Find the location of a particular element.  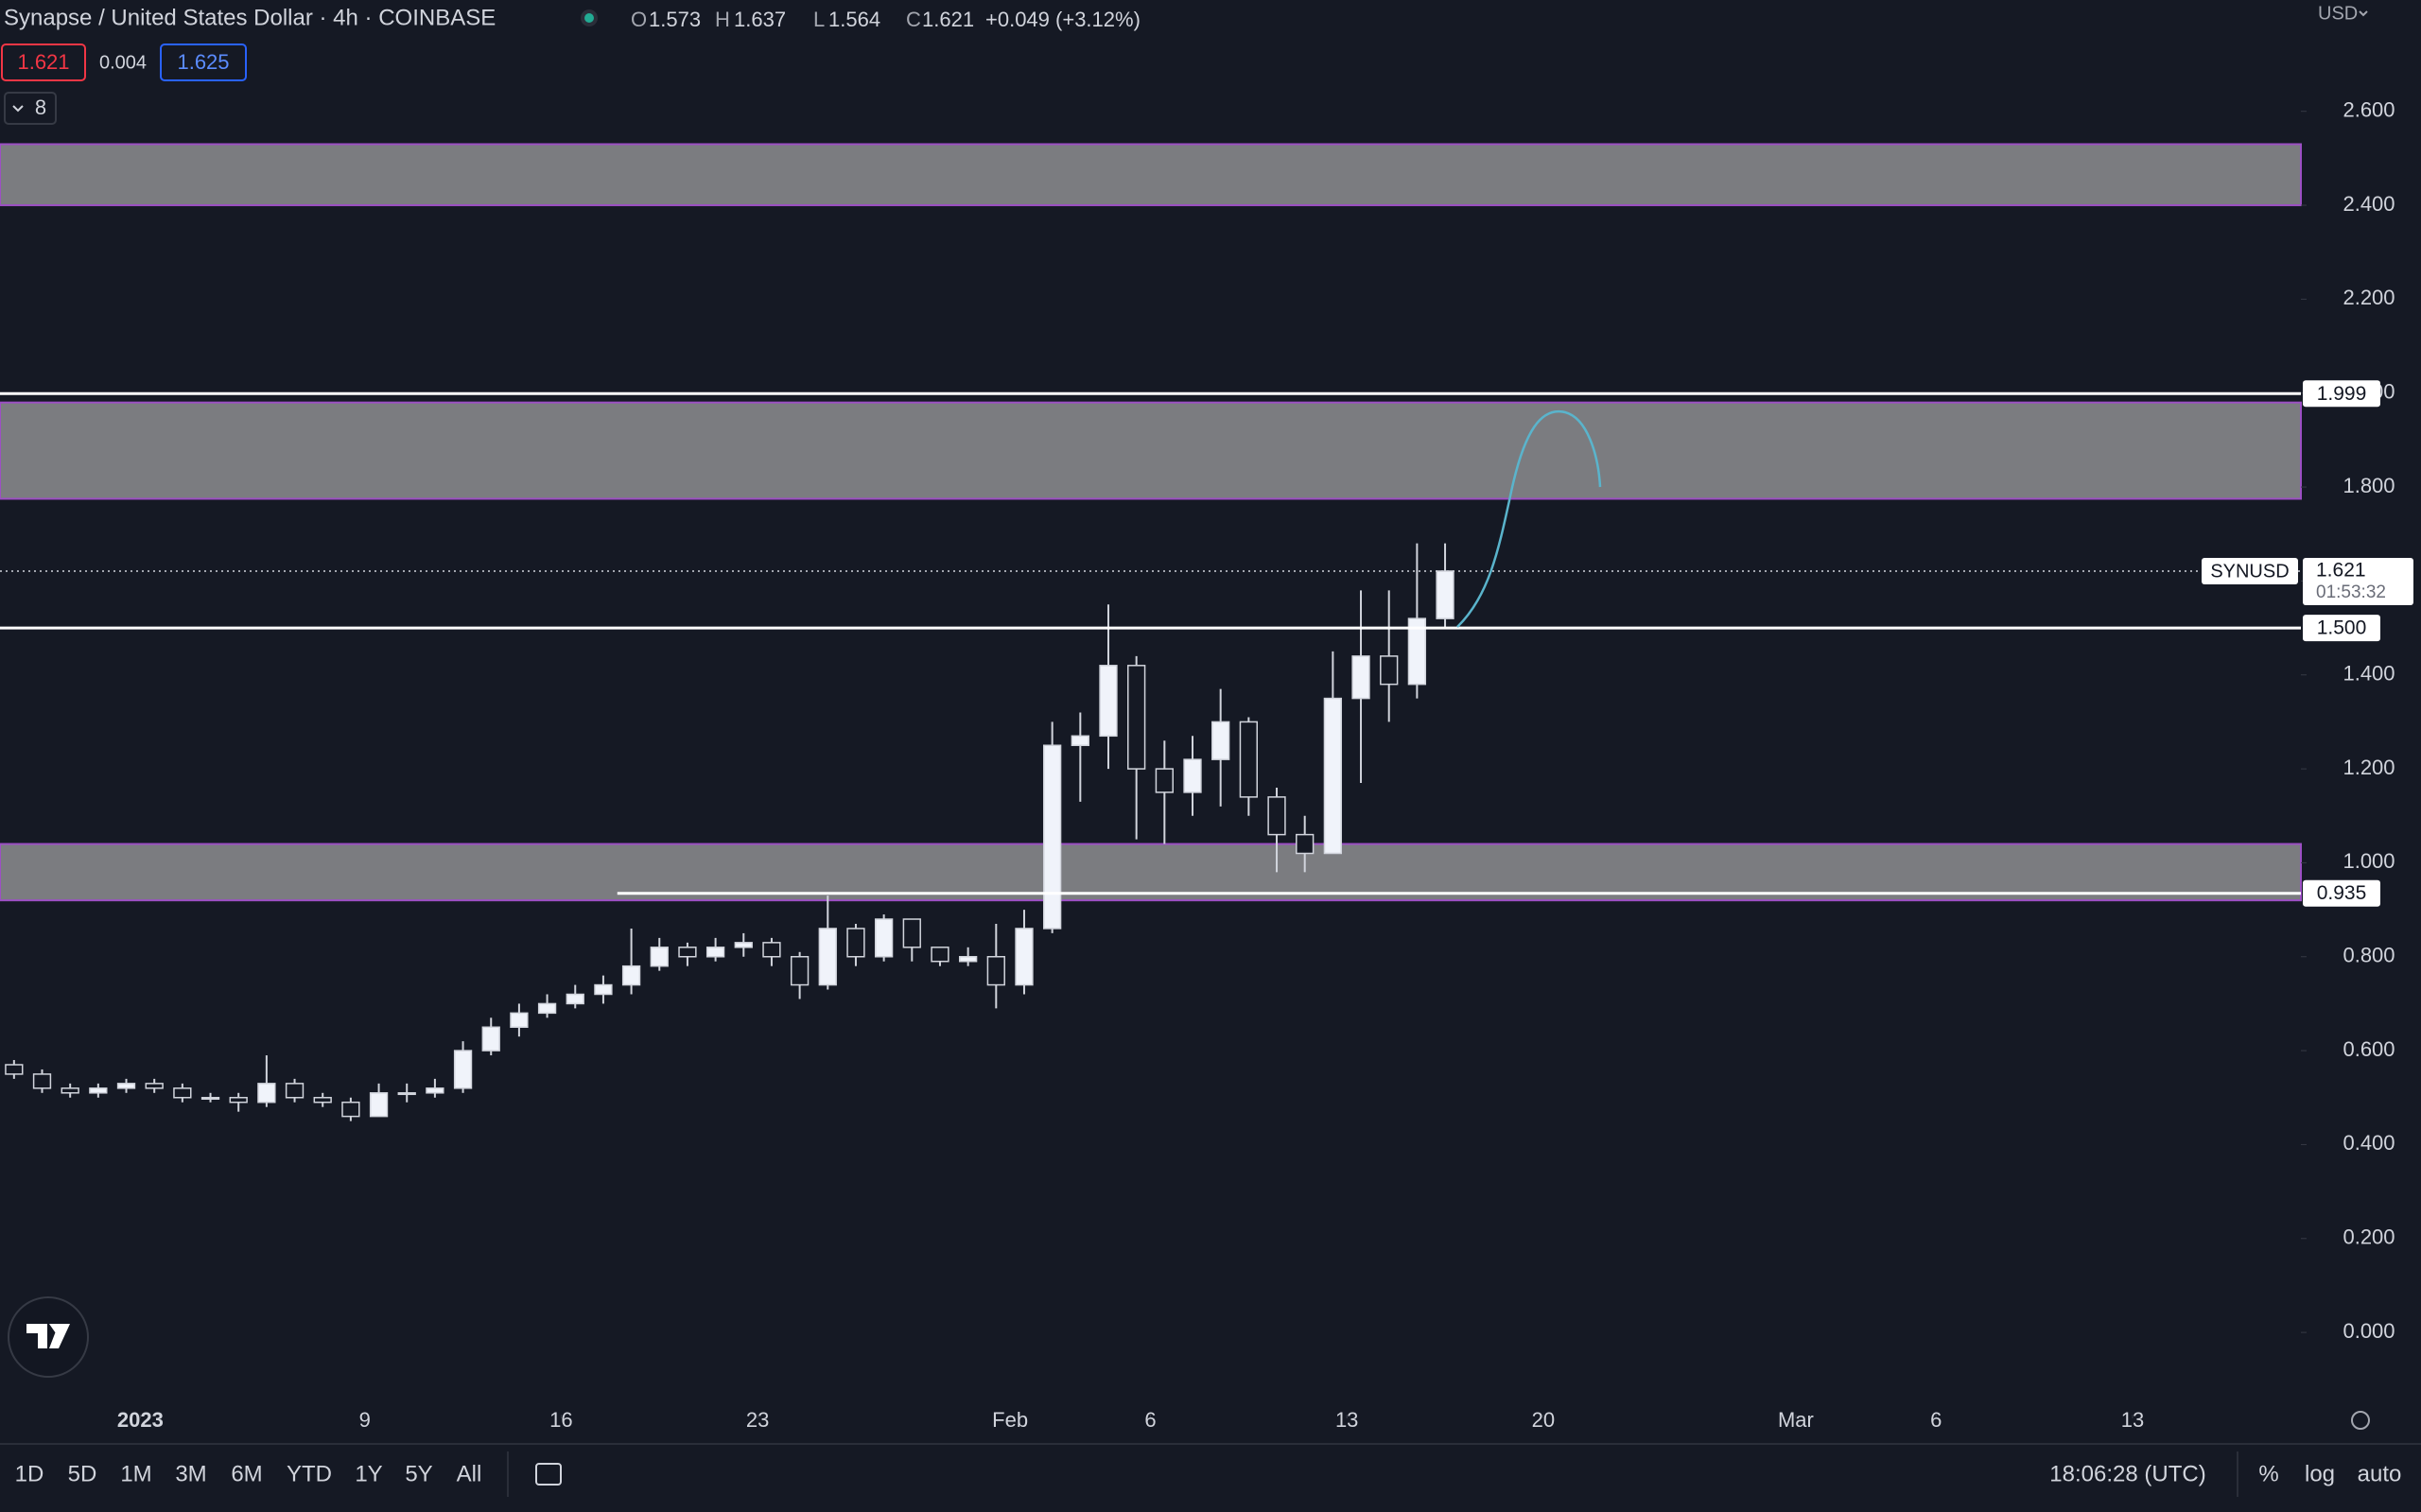

symbol-box is located at coordinates (2250, 570).